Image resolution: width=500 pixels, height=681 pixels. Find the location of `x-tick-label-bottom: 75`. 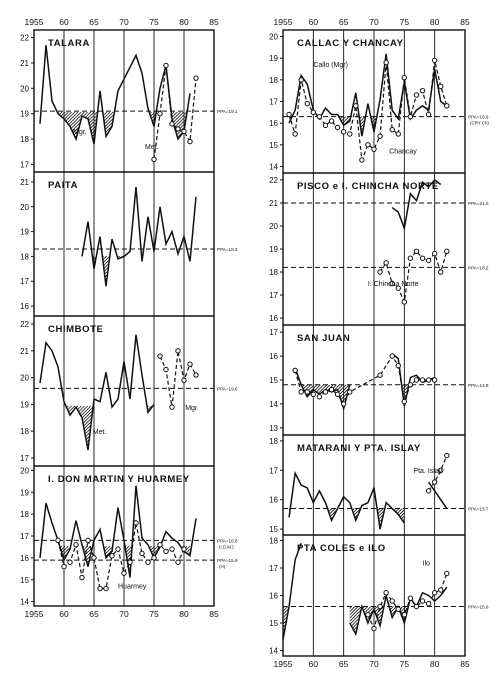

x-tick-label-bottom: 75 is located at coordinates (154, 614).